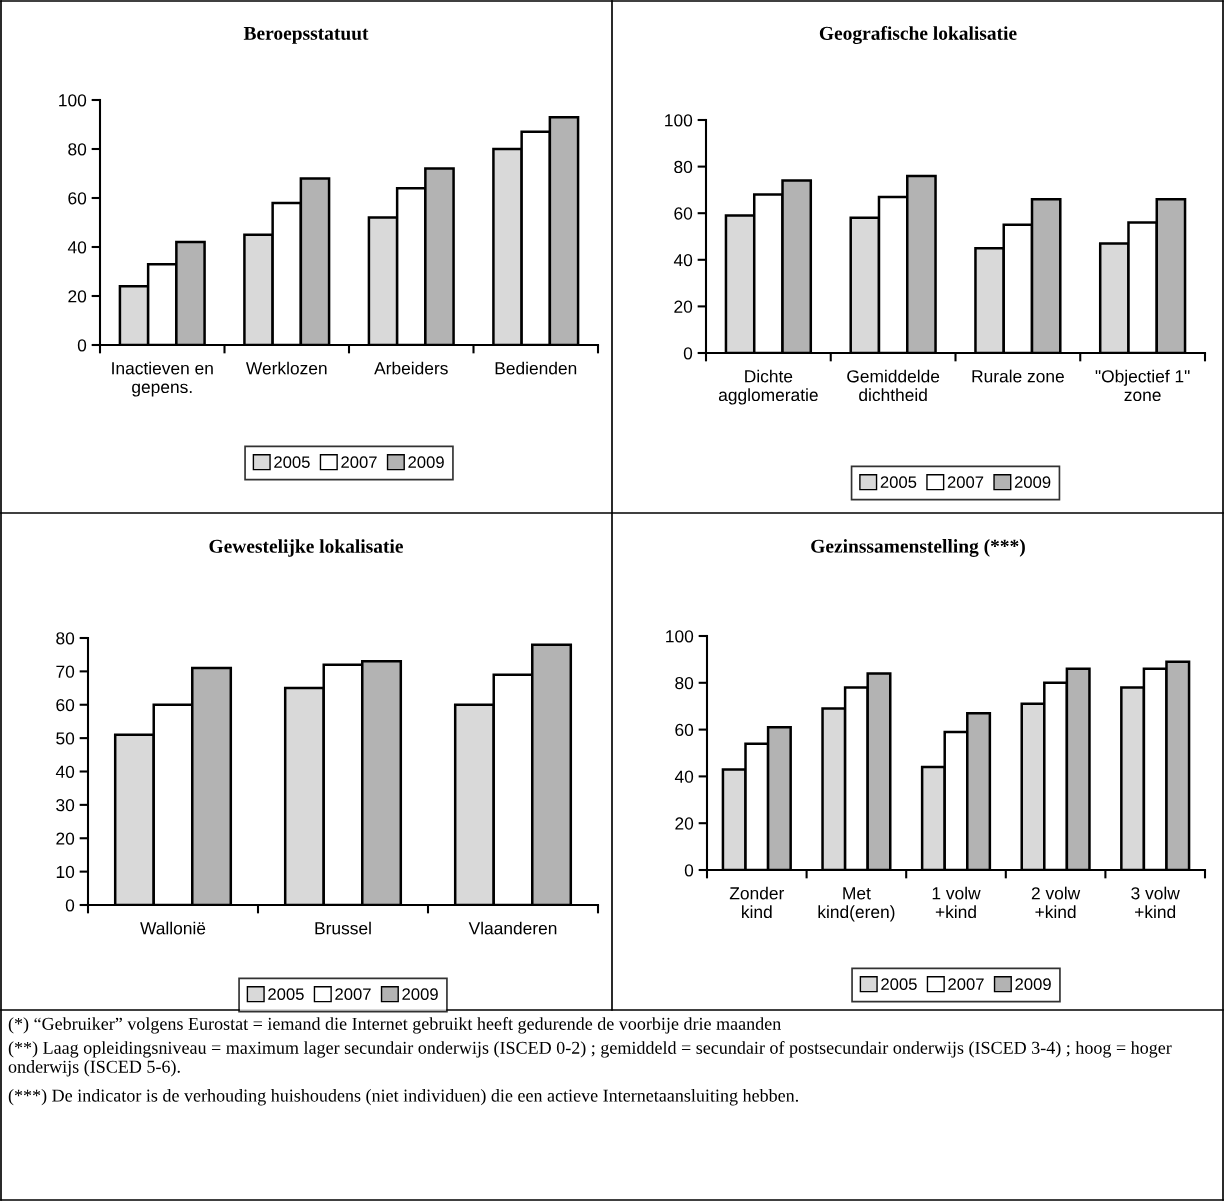 Image resolution: width=1224 pixels, height=1201 pixels. I want to click on chart-title: Gewestelijke lokalisatie, so click(306, 548).